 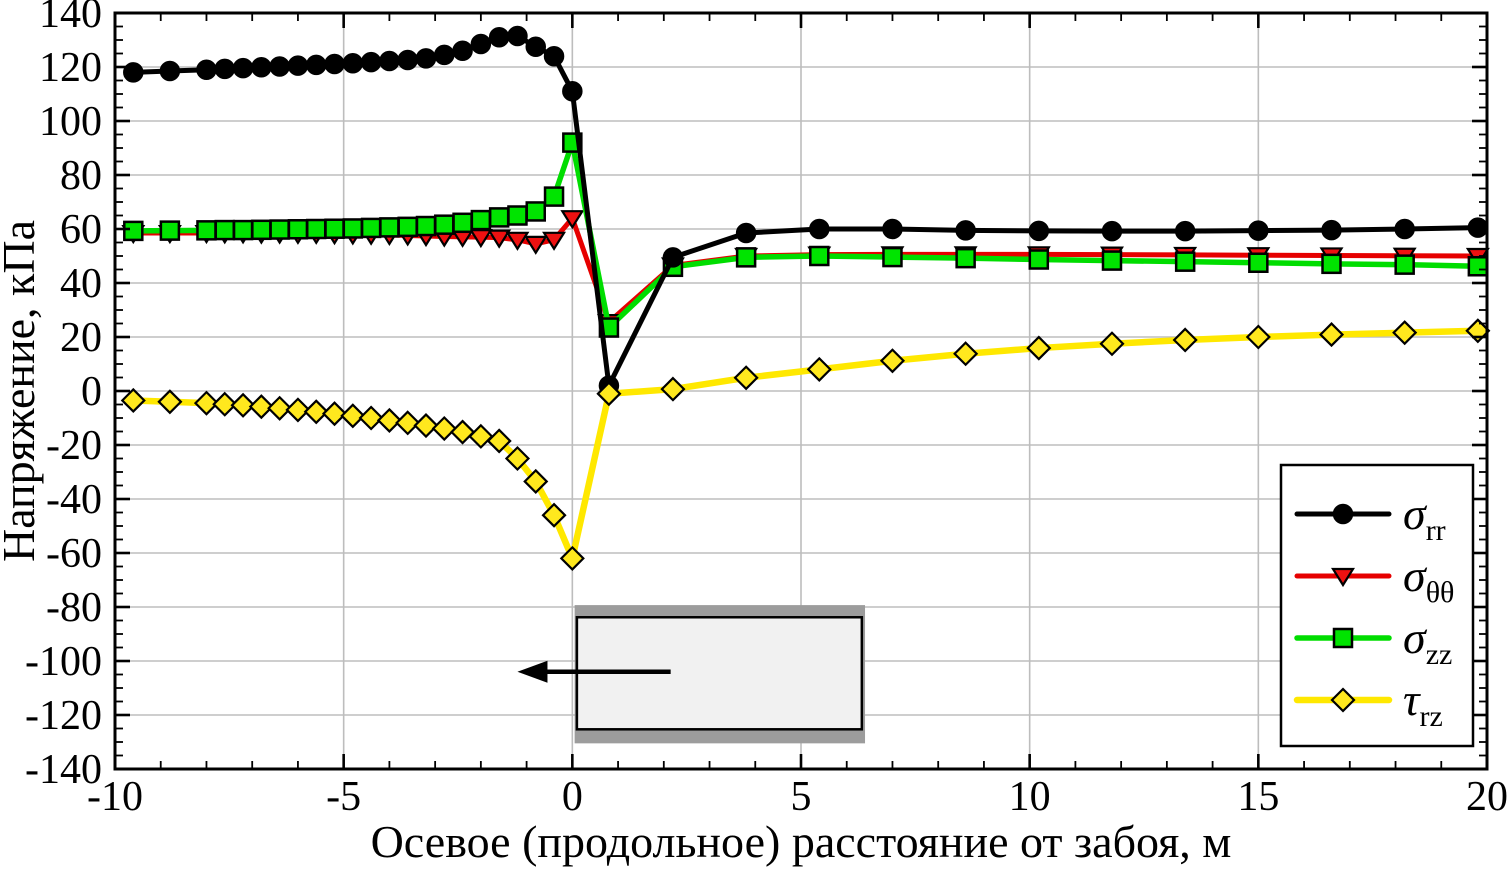 What do you see at coordinates (74, 554) in the screenshot?
I see `y-tick-label: -60` at bounding box center [74, 554].